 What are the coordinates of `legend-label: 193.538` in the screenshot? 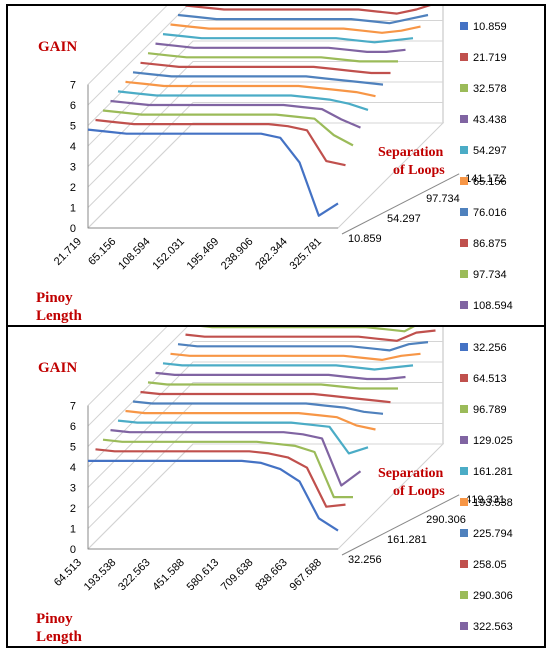 It's located at (493, 503).